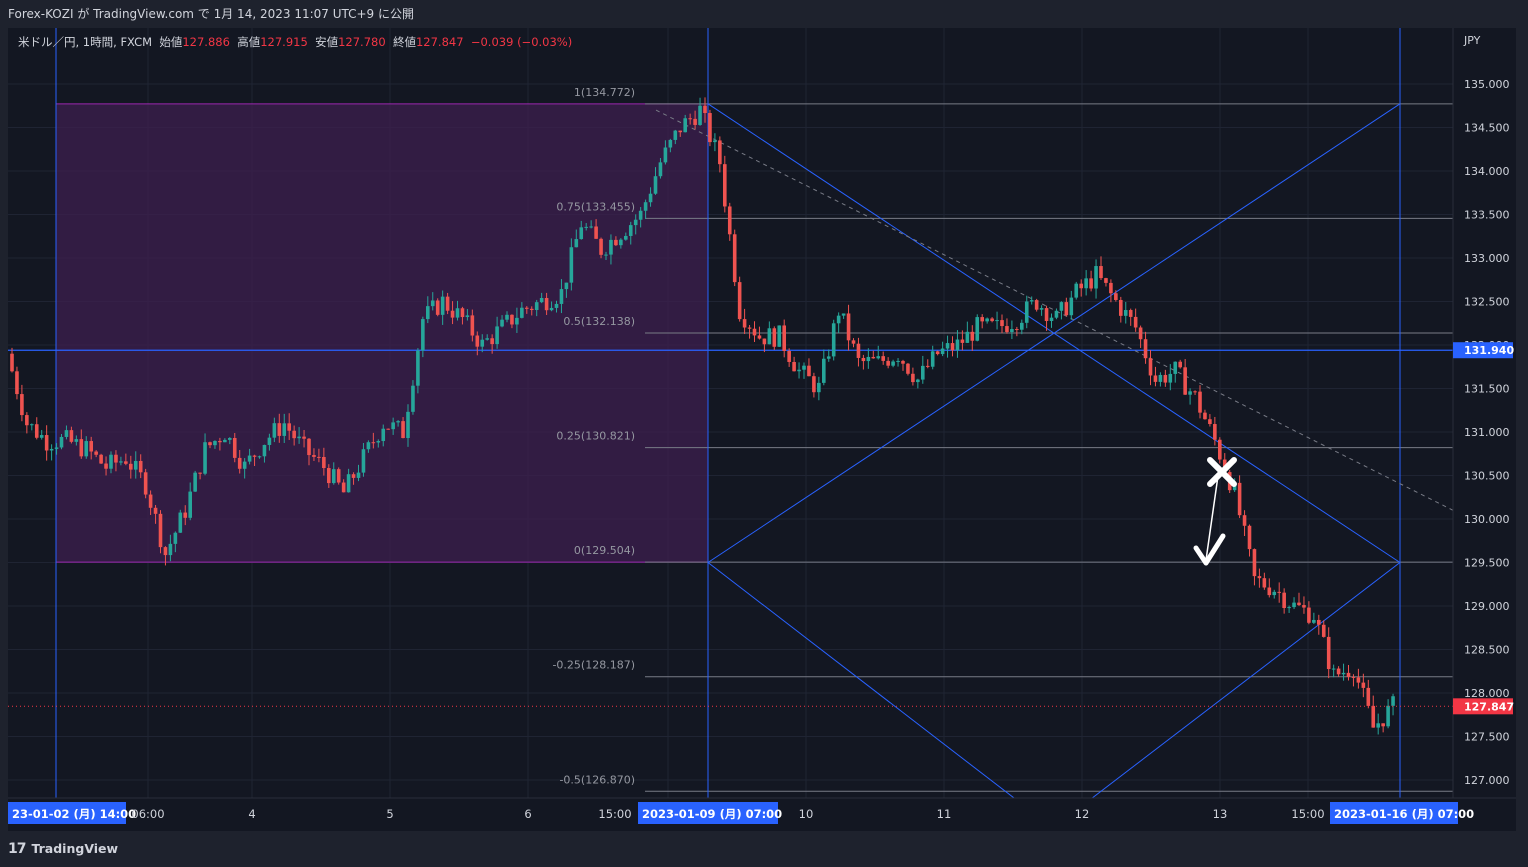  What do you see at coordinates (1487, 215) in the screenshot?
I see `price-tick-label: 133.500` at bounding box center [1487, 215].